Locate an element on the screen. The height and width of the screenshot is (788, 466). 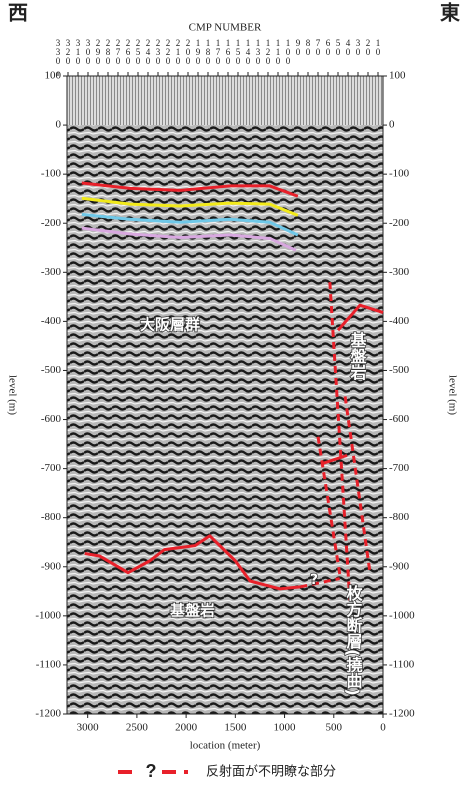
x2-tick-label: 320 is located at coordinates (68, 51).